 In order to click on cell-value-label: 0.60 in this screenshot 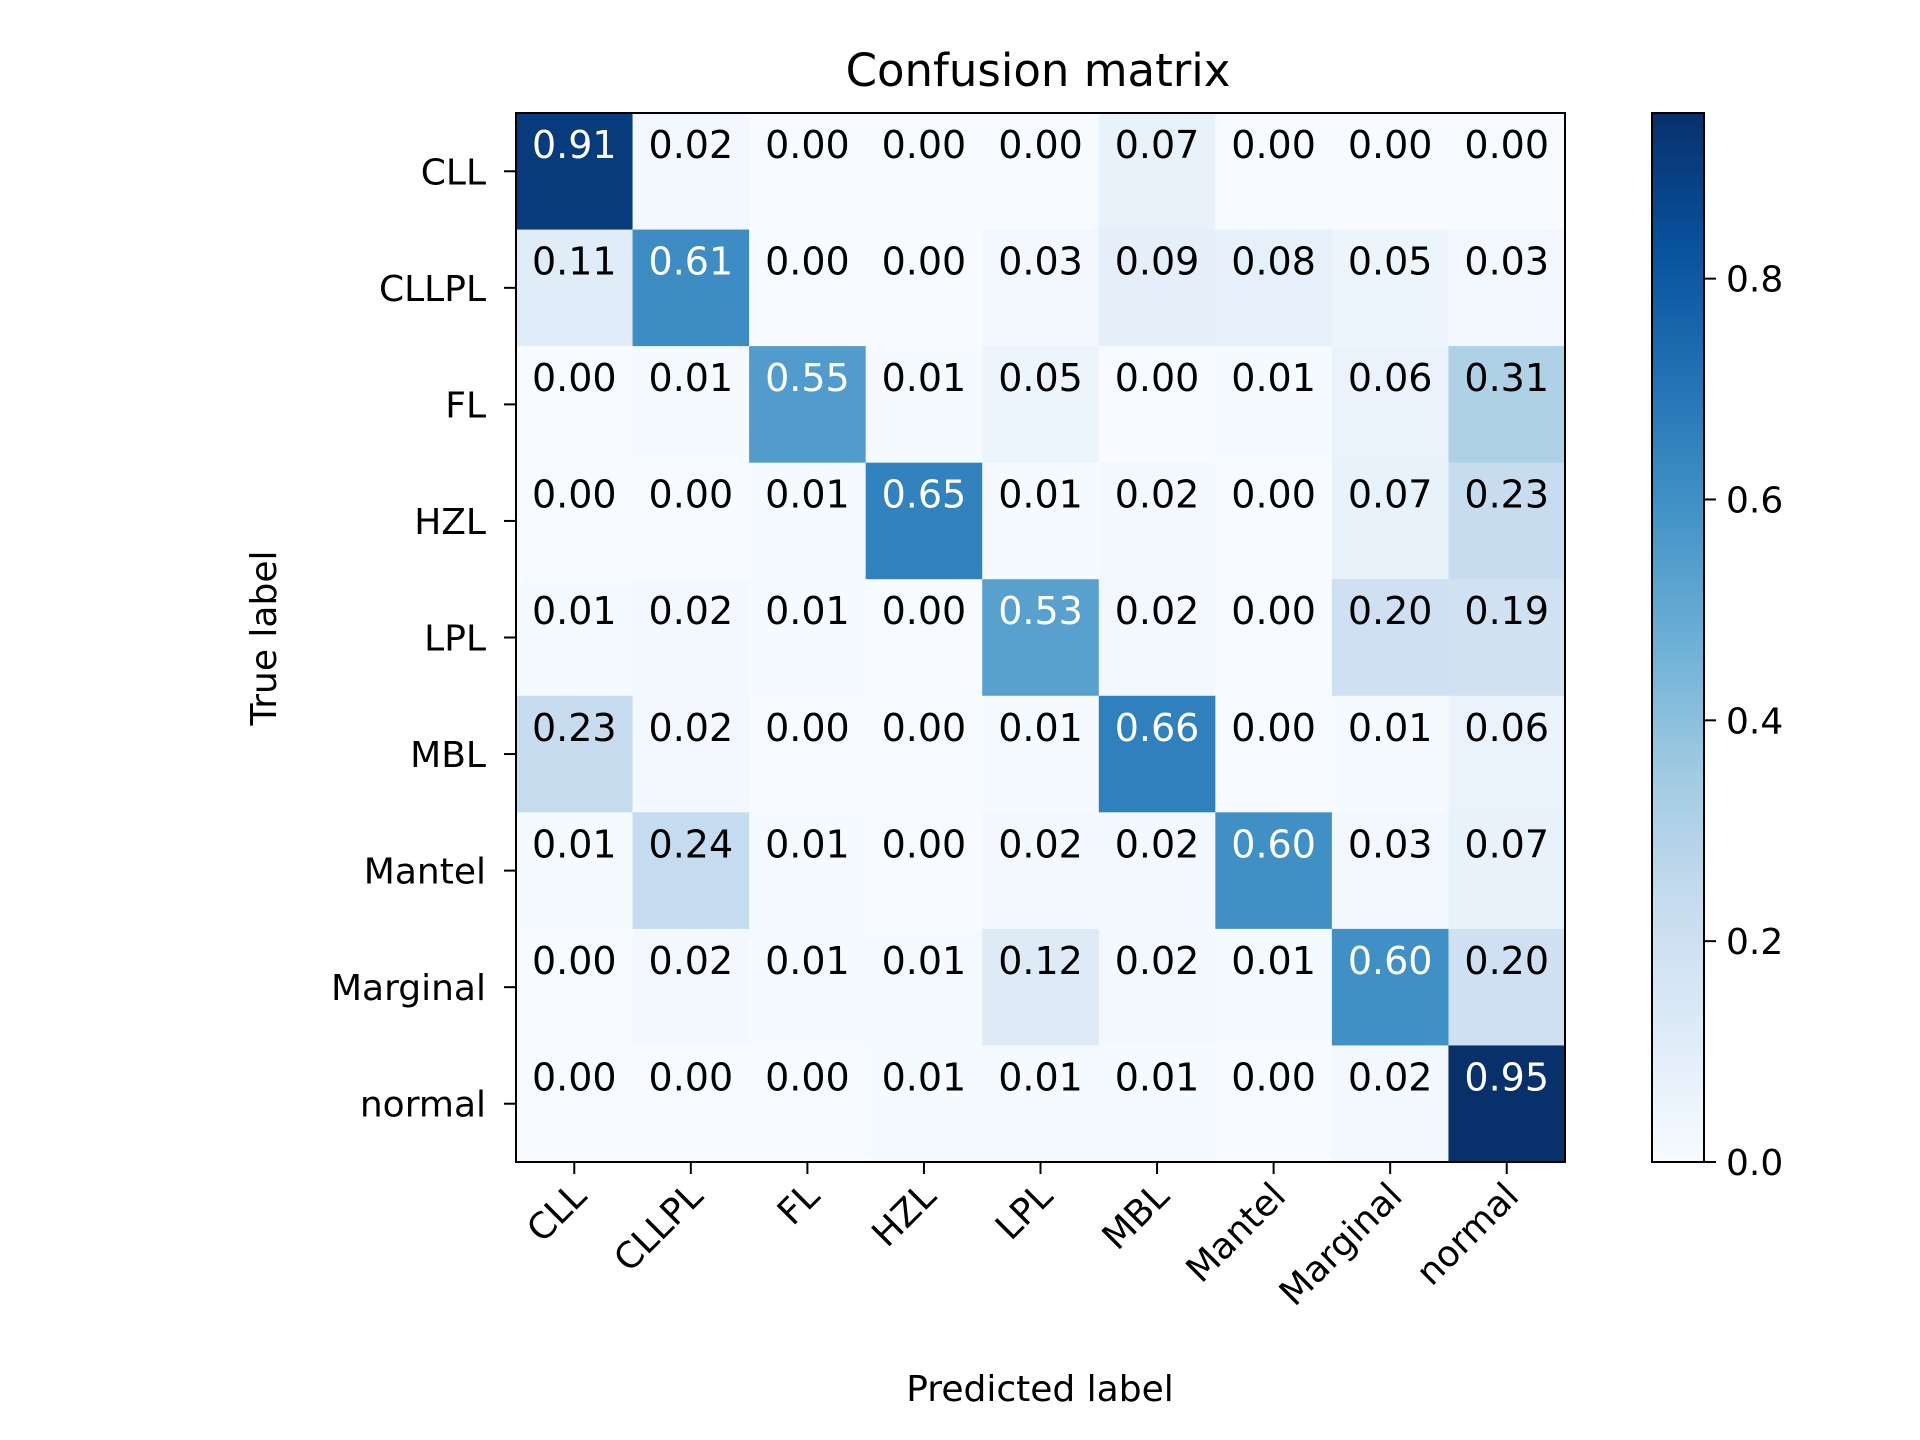, I will do `click(1390, 961)`.